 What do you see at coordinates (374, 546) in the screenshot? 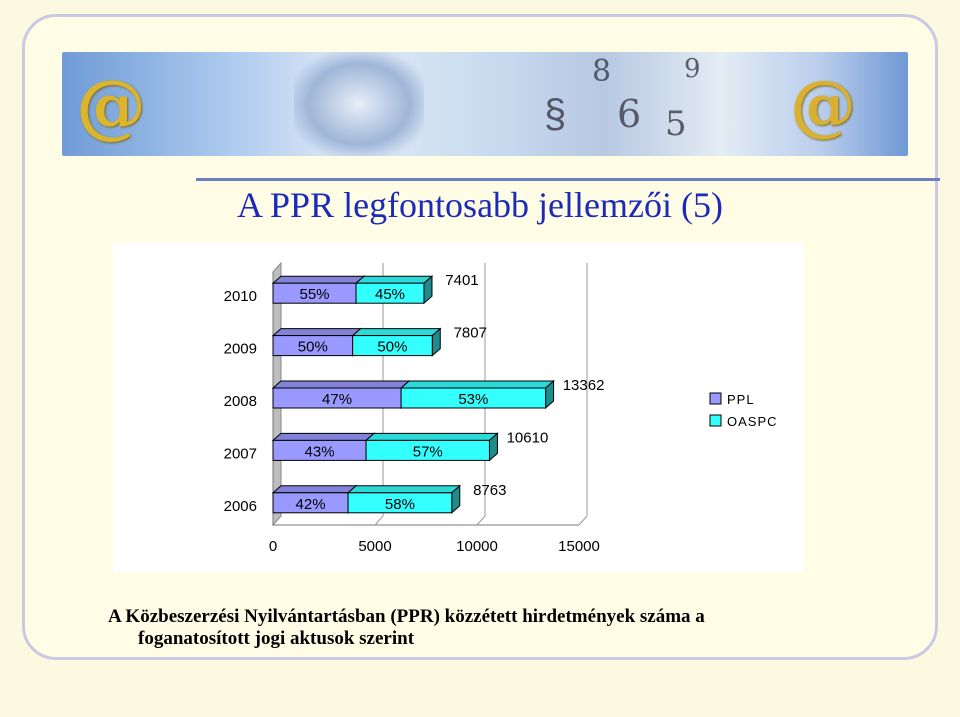
I see `x-tick-label: 5000` at bounding box center [374, 546].